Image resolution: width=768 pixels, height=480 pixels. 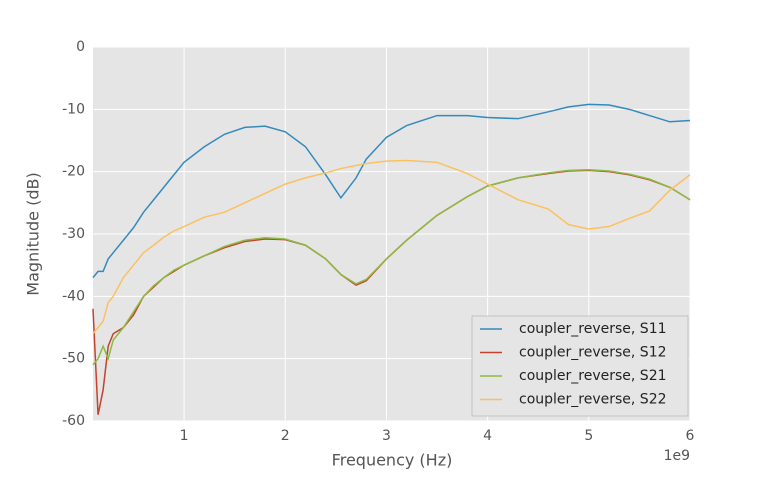 What do you see at coordinates (392, 460) in the screenshot?
I see `x-axis-label: Frequency (Hz)` at bounding box center [392, 460].